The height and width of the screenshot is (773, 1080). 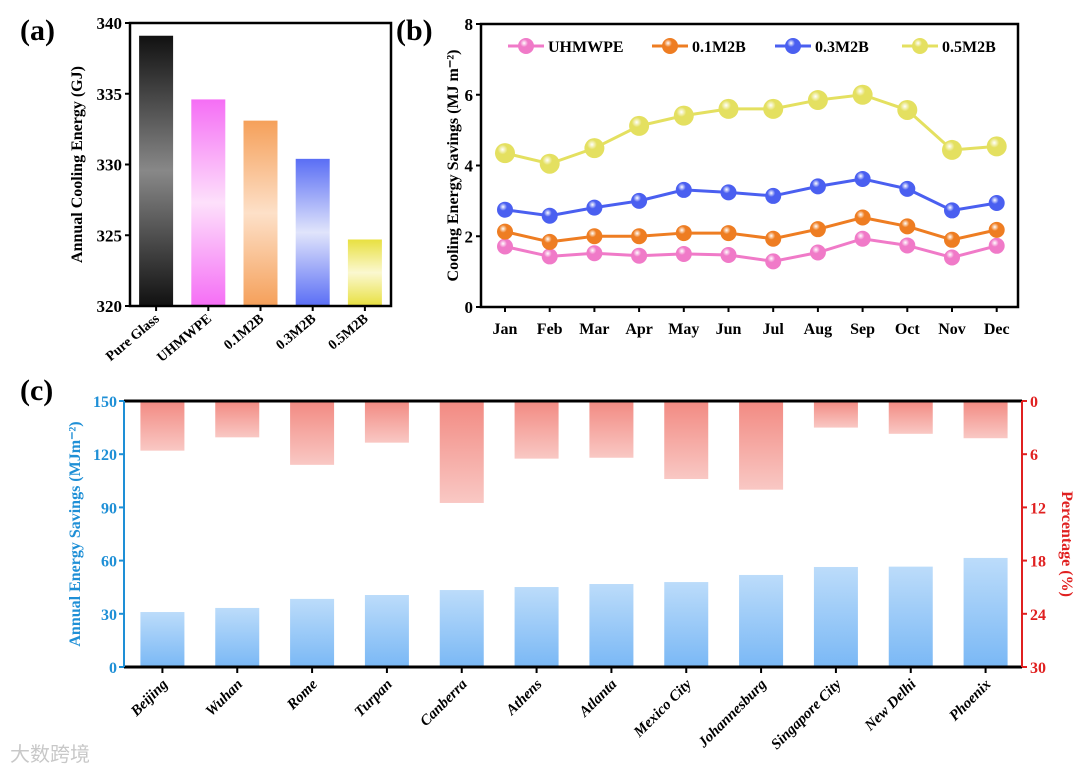 What do you see at coordinates (639, 125) in the screenshot?
I see `point-0-5m2b-apr` at bounding box center [639, 125].